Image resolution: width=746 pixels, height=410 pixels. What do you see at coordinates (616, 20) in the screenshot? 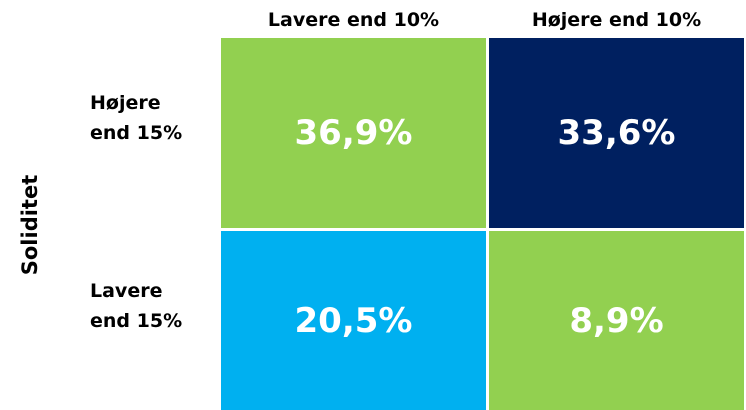
I see `column-header: Højere end 10%` at bounding box center [616, 20].